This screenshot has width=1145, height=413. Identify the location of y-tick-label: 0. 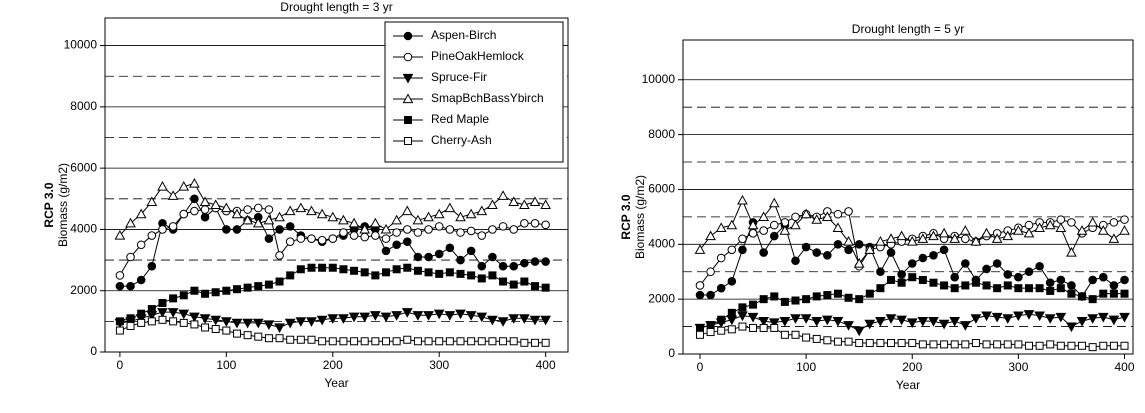
(671, 353).